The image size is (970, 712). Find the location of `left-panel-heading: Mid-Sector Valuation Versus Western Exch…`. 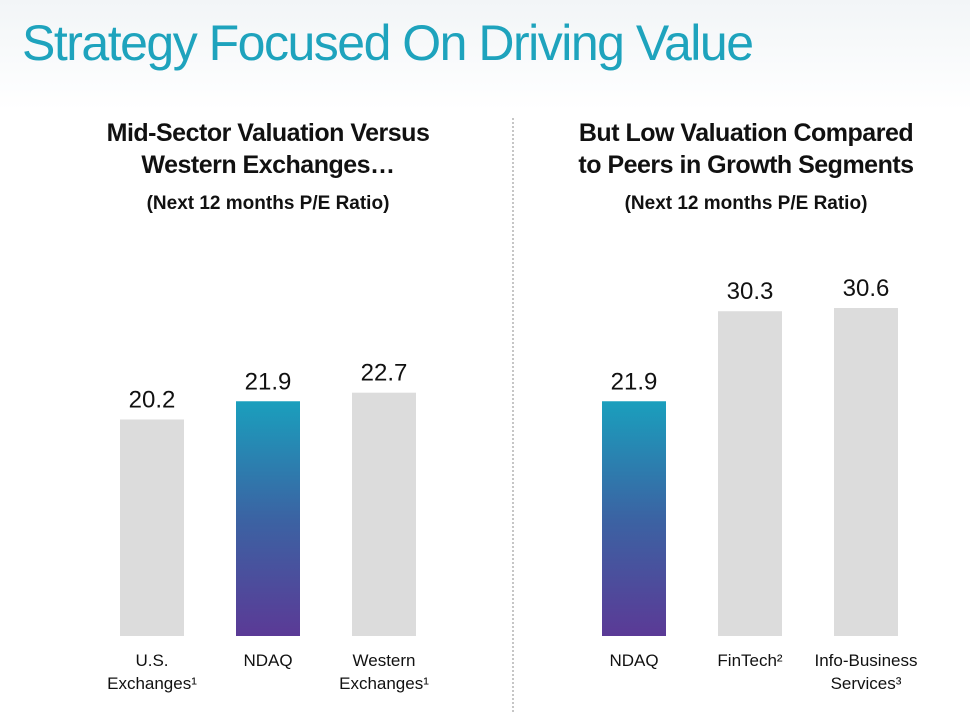

left-panel-heading: Mid-Sector Valuation Versus Western Exch… is located at coordinates (268, 149).